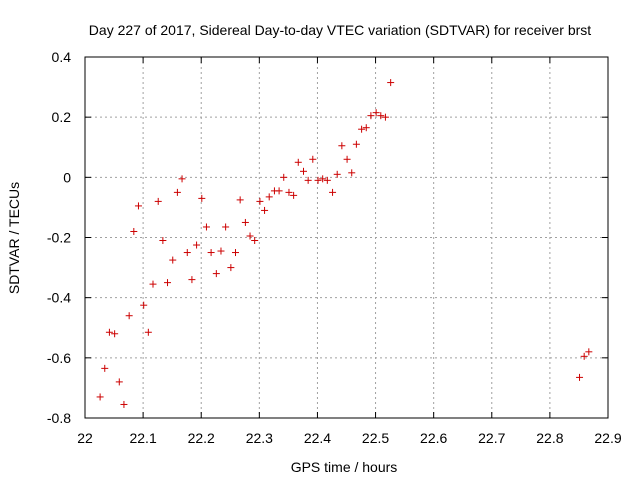  Describe the element at coordinates (607, 438) in the screenshot. I see `x-tick-label: 22.9` at that location.